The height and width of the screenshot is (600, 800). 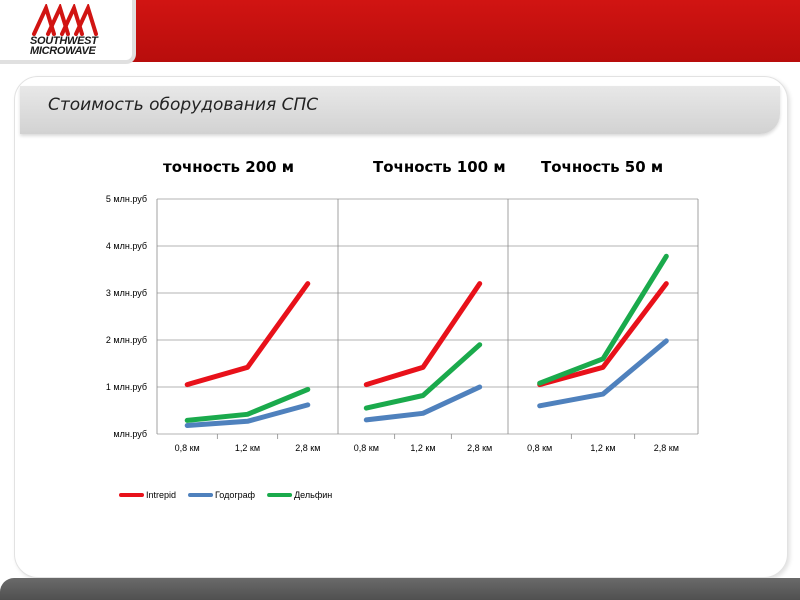 What do you see at coordinates (126, 340) in the screenshot?
I see `y-tick-label: 2 млн.руб` at bounding box center [126, 340].